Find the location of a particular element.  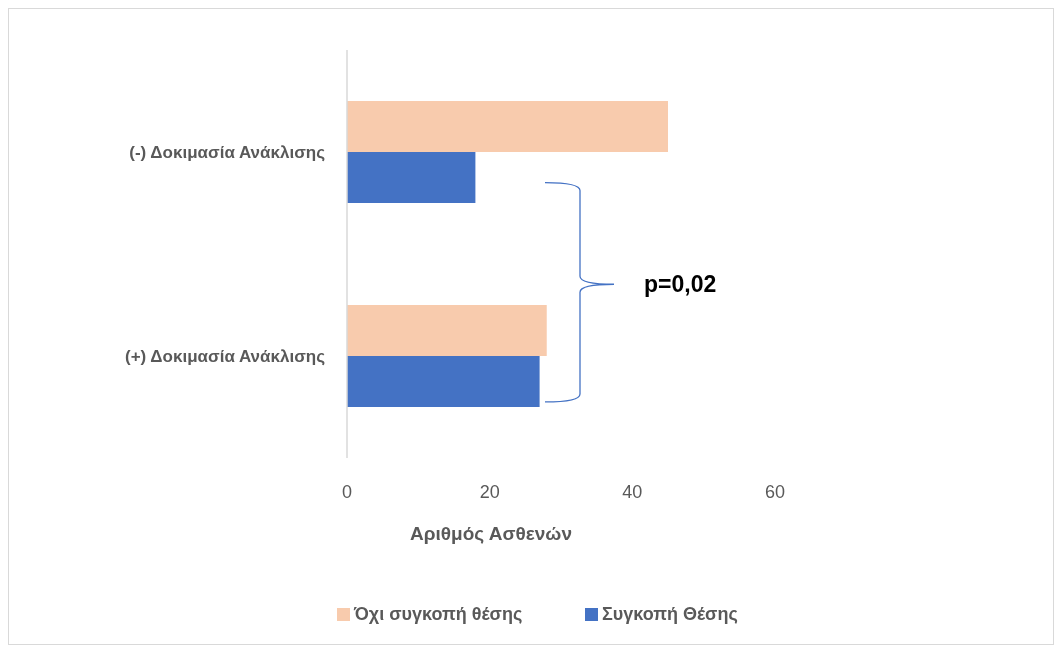

x-tick-label: 60 is located at coordinates (775, 492).